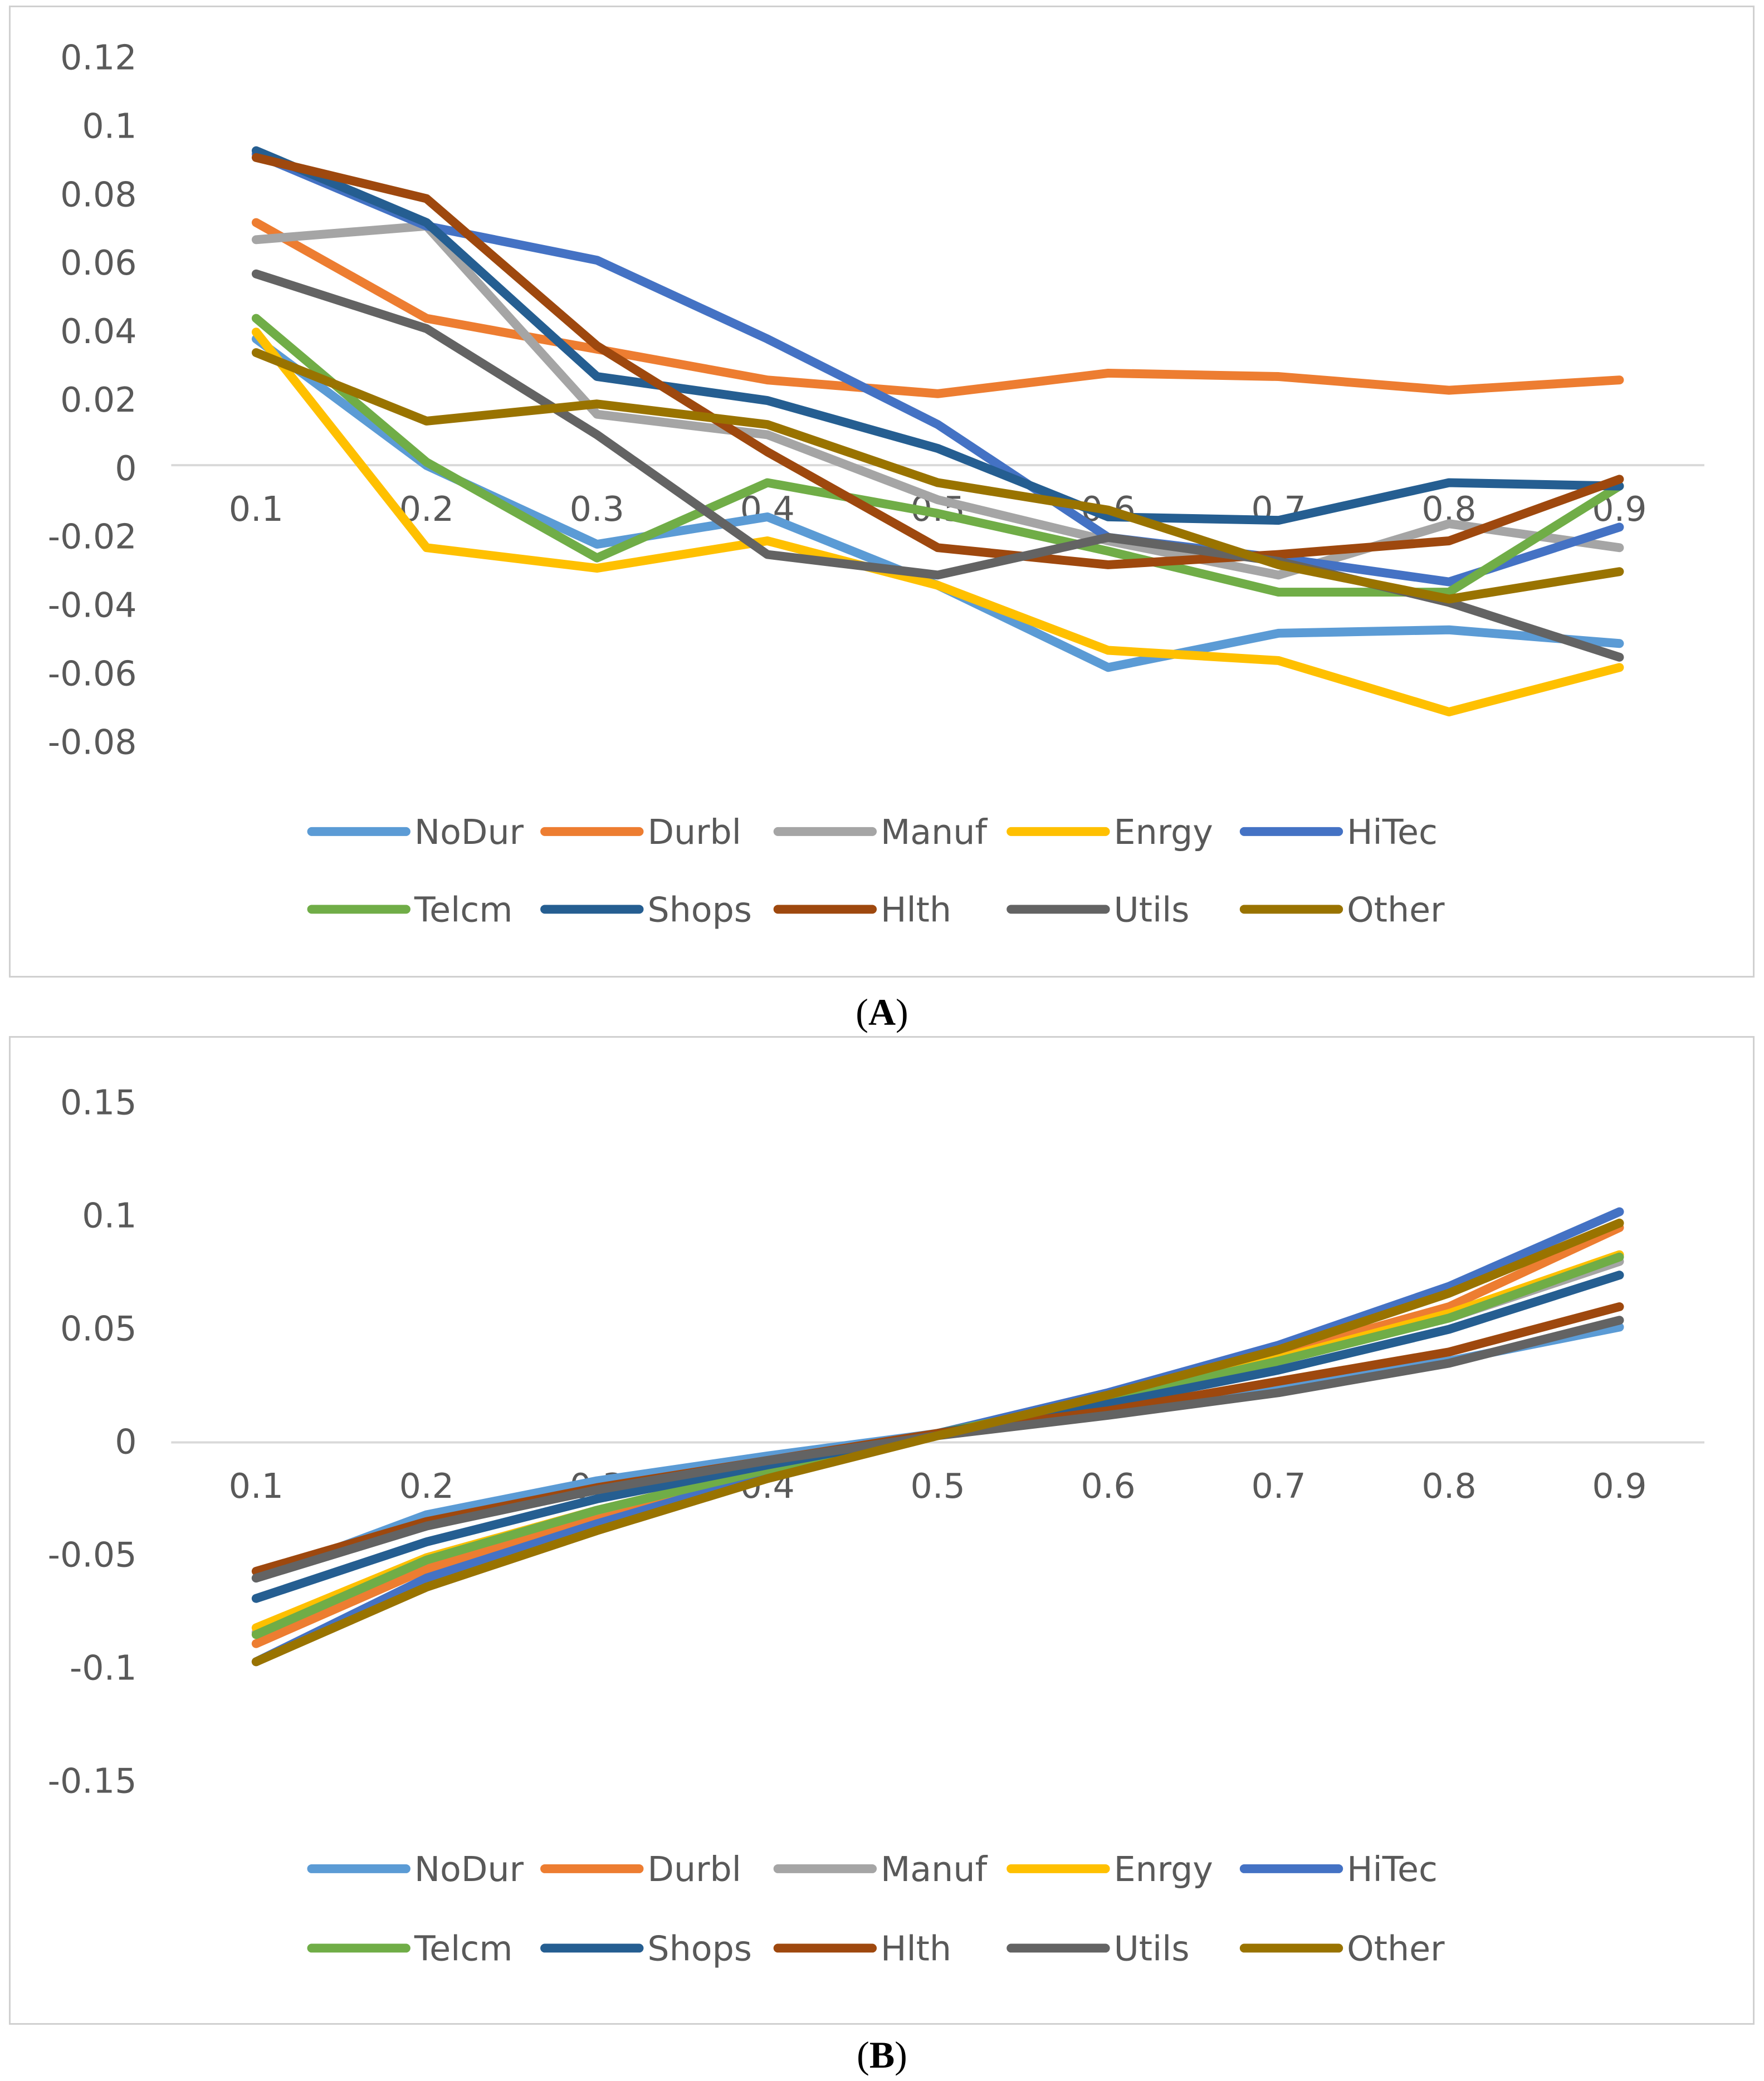  I want to click on y-tick-label: -0.04, so click(92, 605).